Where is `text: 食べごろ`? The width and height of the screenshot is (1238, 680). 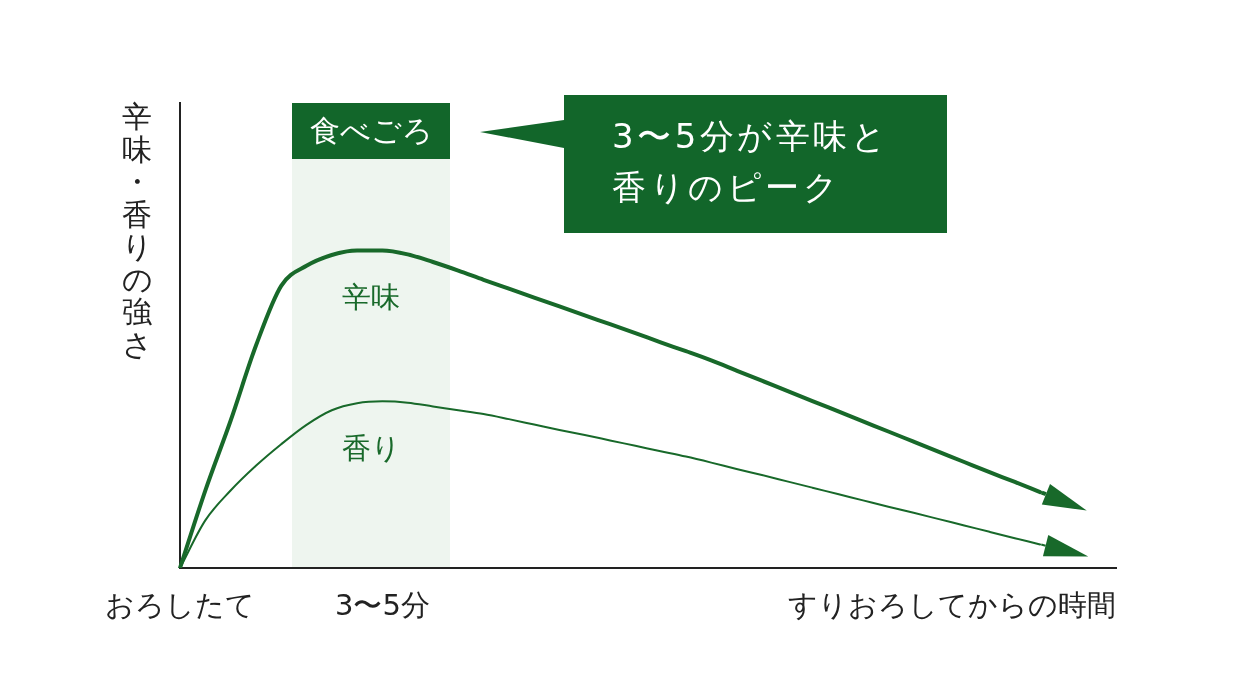
text: 食べごろ is located at coordinates (371, 130).